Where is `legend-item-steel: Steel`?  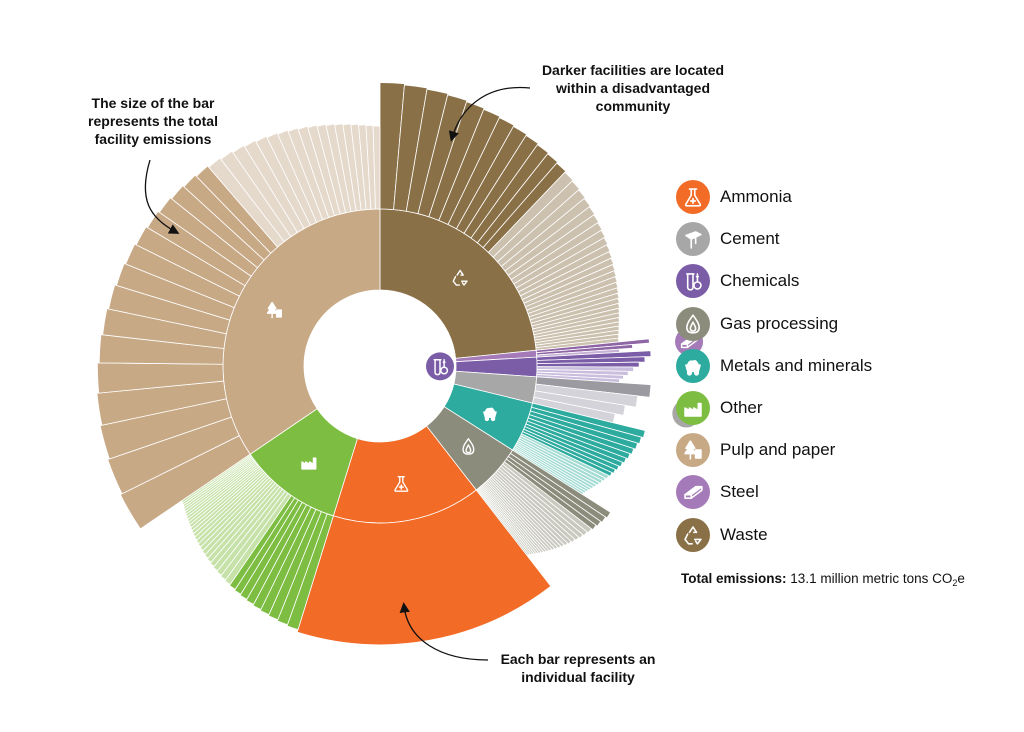 legend-item-steel: Steel is located at coordinates (774, 492).